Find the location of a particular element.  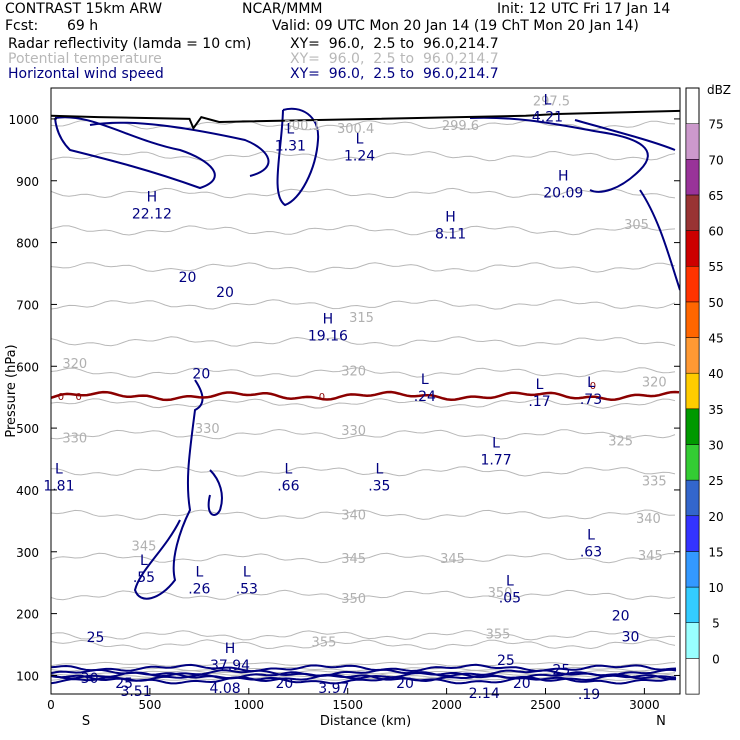

extremum-value: .05 is located at coordinates (510, 599).